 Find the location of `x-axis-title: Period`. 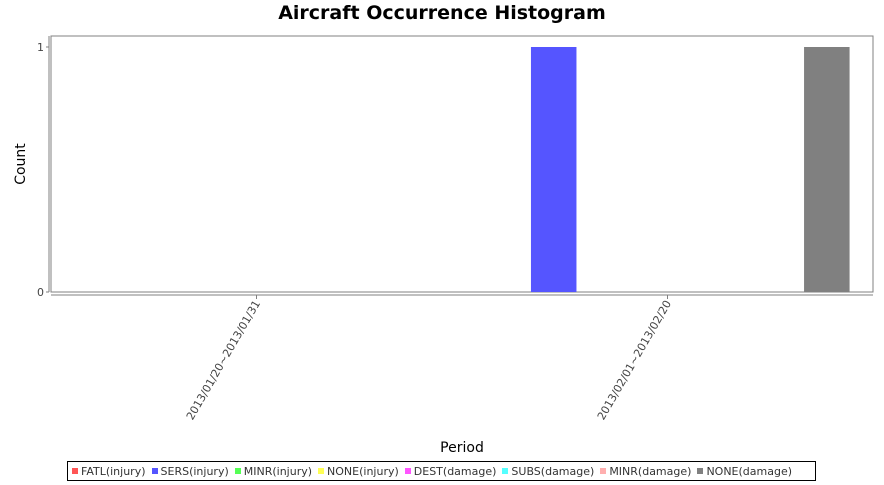

x-axis-title: Period is located at coordinates (462, 448).